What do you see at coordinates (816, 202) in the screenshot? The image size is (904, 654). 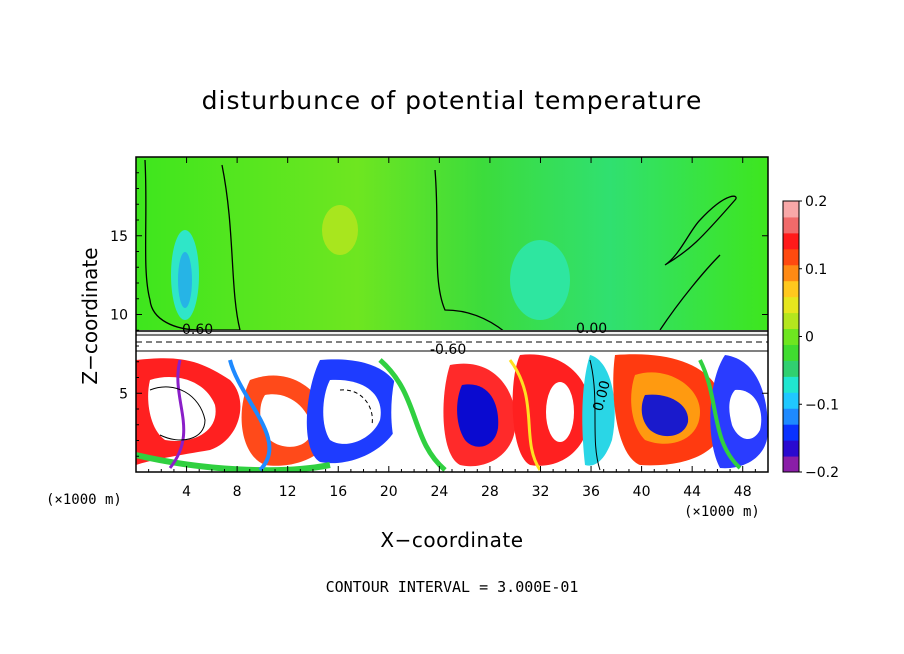 I see `colorbar-tick-label: 0.2` at bounding box center [816, 202].